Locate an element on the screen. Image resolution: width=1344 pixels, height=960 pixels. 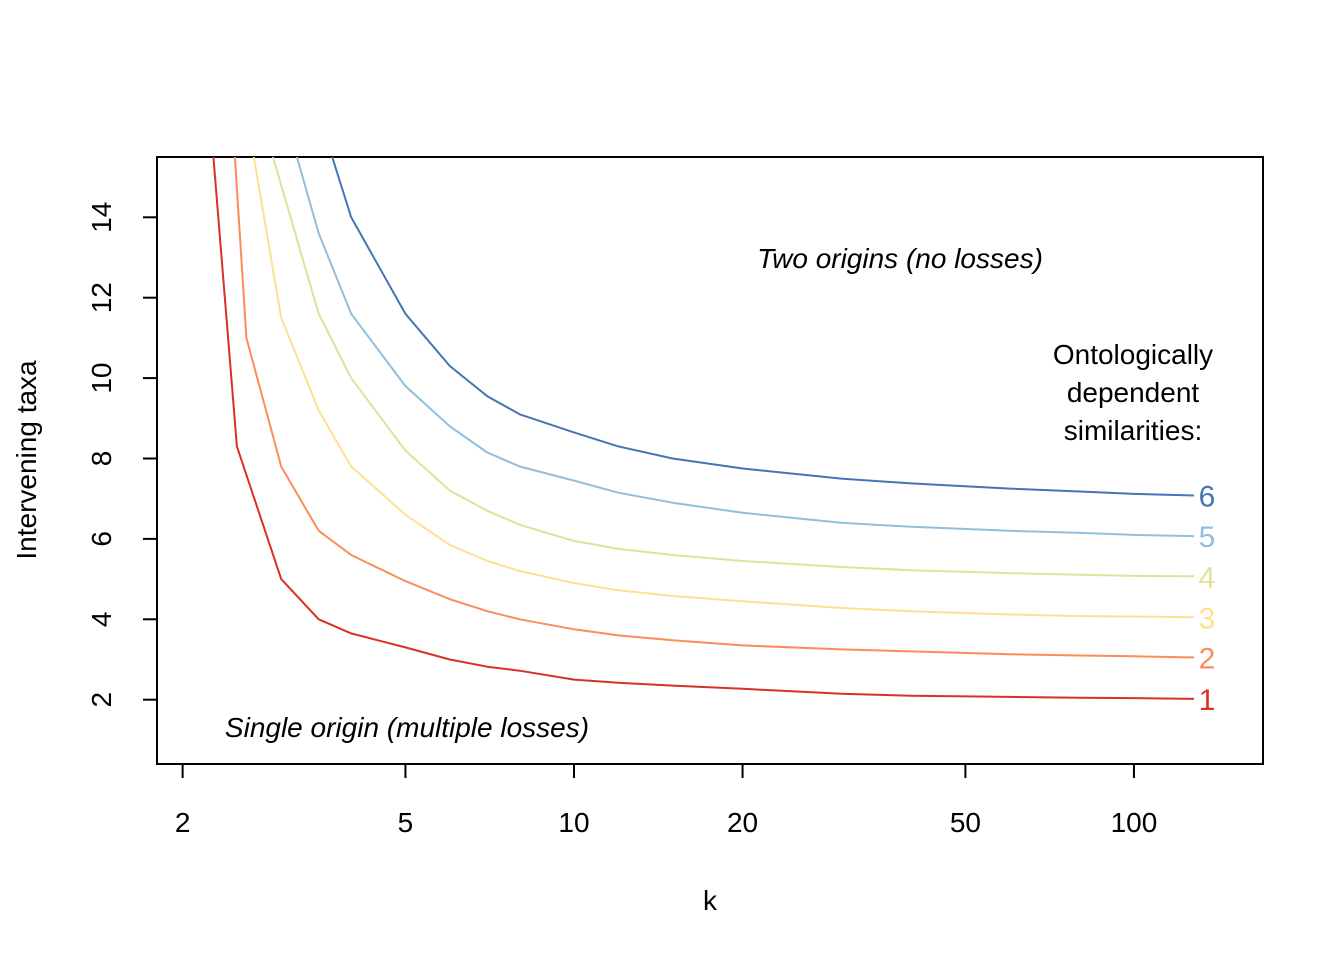
x-axis-label: k is located at coordinates (710, 900).